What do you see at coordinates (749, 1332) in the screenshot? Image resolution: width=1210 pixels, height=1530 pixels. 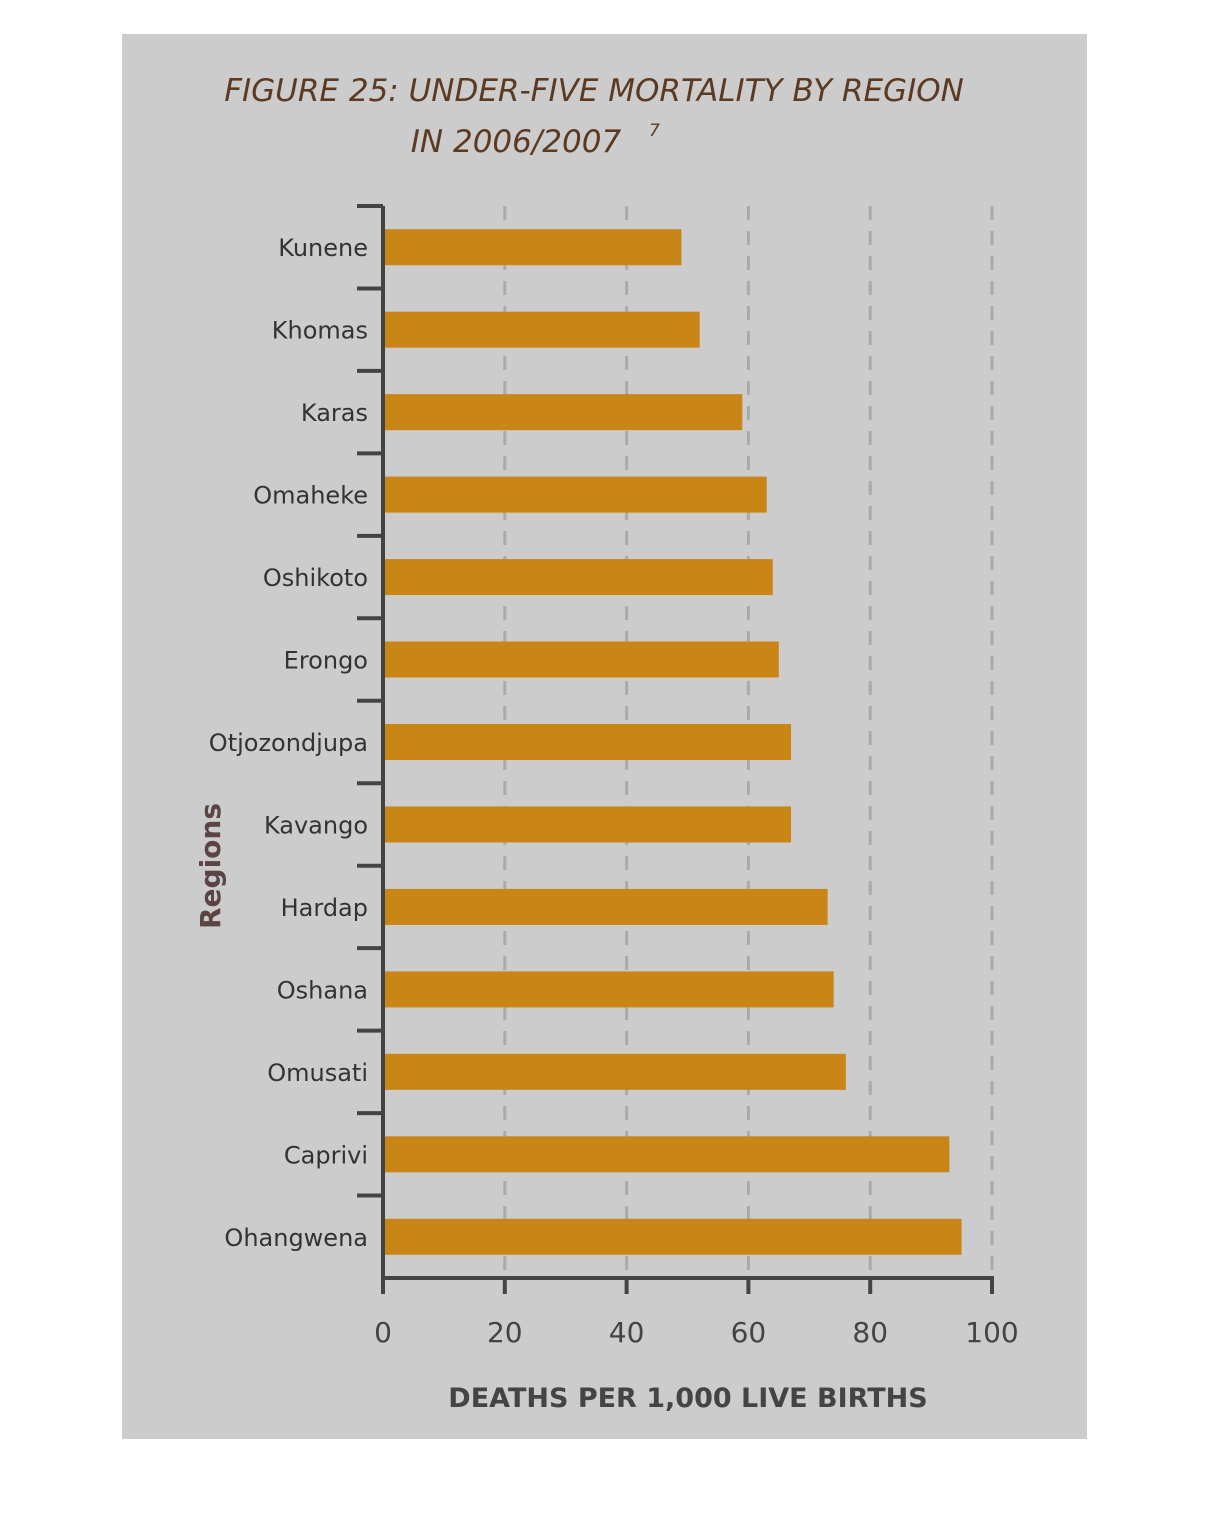 I see `x-tick-label-60: 60` at bounding box center [749, 1332].